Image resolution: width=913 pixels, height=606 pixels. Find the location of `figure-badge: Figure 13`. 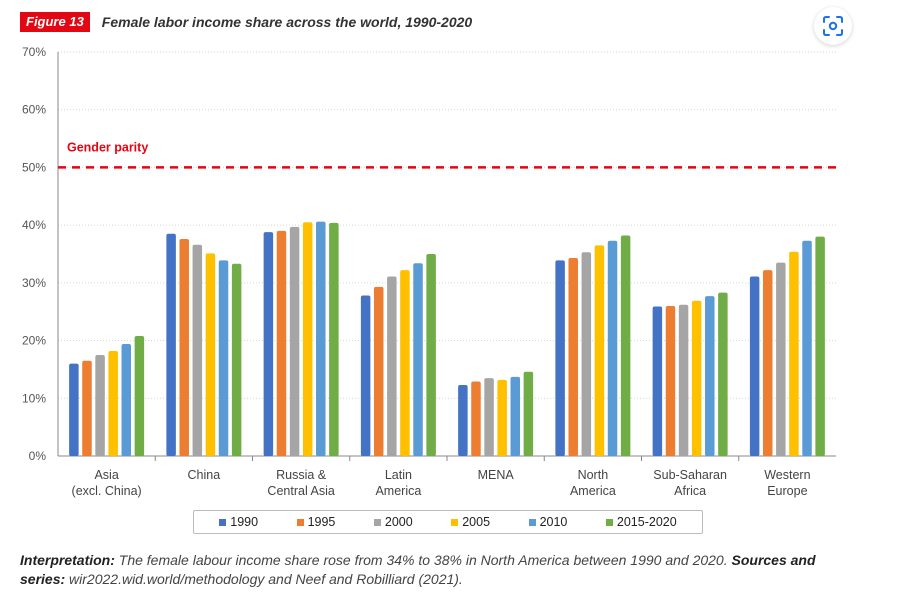

figure-badge: Figure 13 is located at coordinates (55, 22).